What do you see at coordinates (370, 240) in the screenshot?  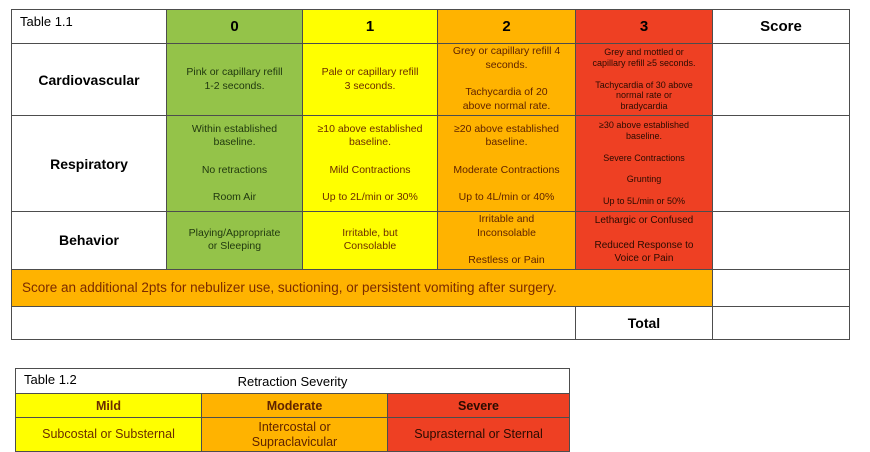 I see `cell-behavior-1: Irritable, but Consolable` at bounding box center [370, 240].